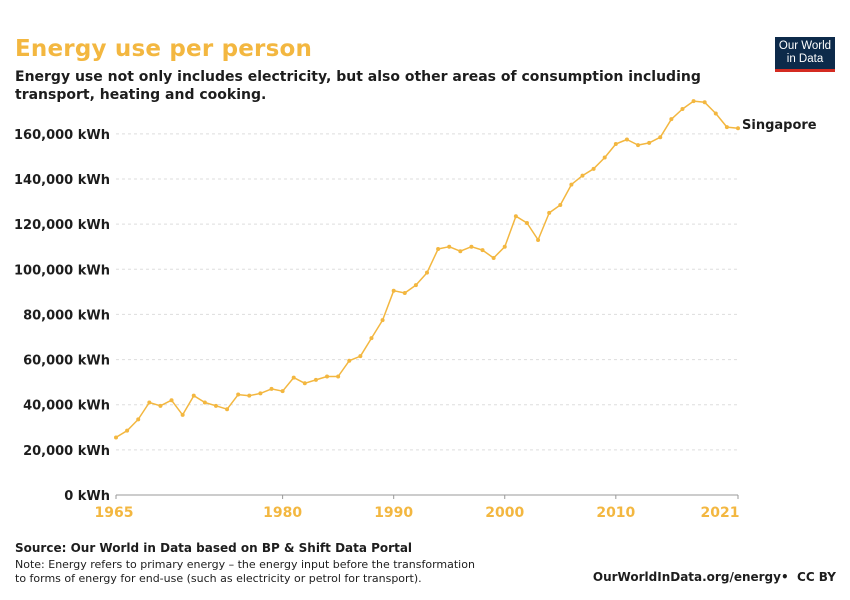  What do you see at coordinates (66, 406) in the screenshot?
I see `y-tick-label: 40,000 kWh` at bounding box center [66, 406].